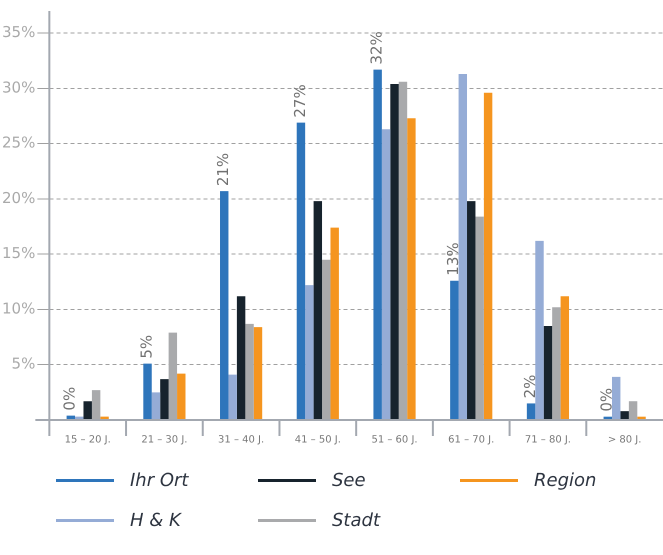  I want to click on data-label: 13%, so click(453, 259).